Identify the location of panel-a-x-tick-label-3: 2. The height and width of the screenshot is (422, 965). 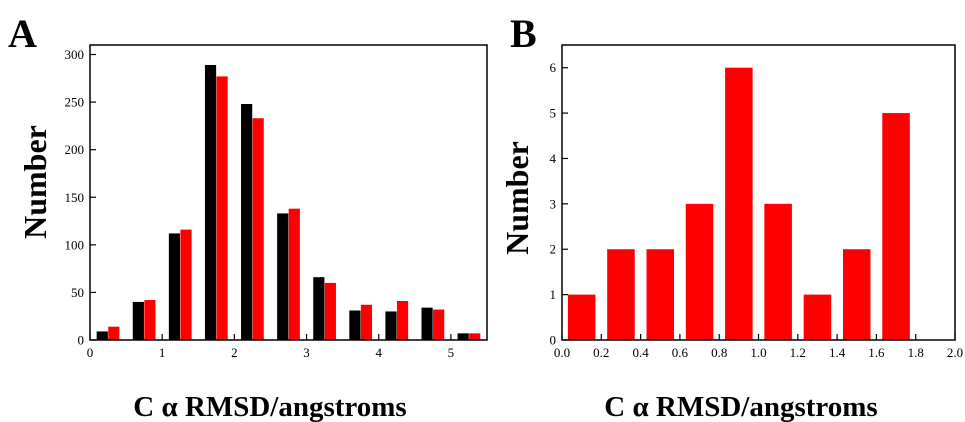
(234, 352).